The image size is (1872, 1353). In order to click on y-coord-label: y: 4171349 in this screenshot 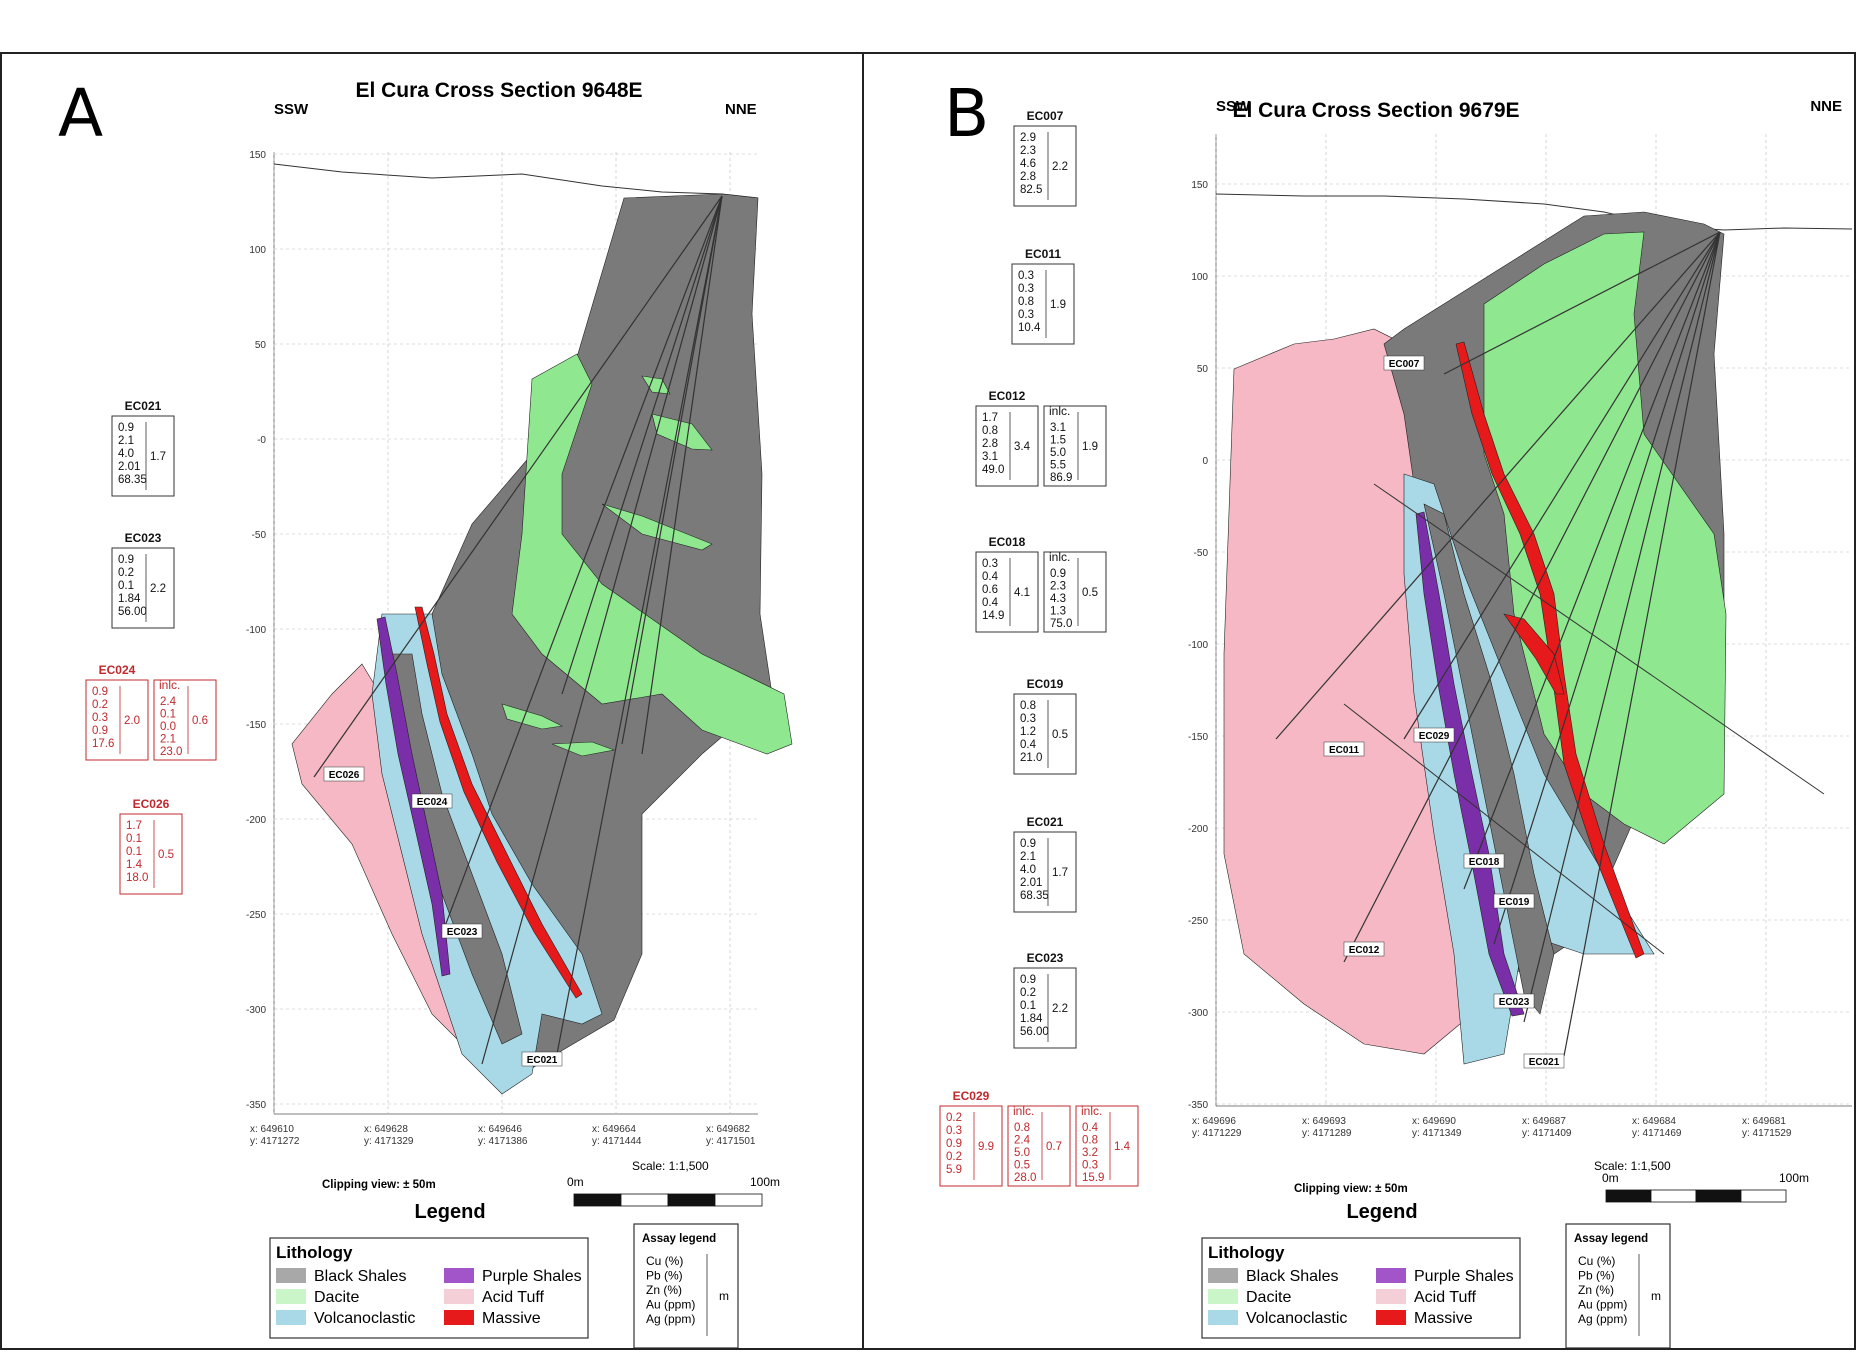, I will do `click(1437, 1133)`.